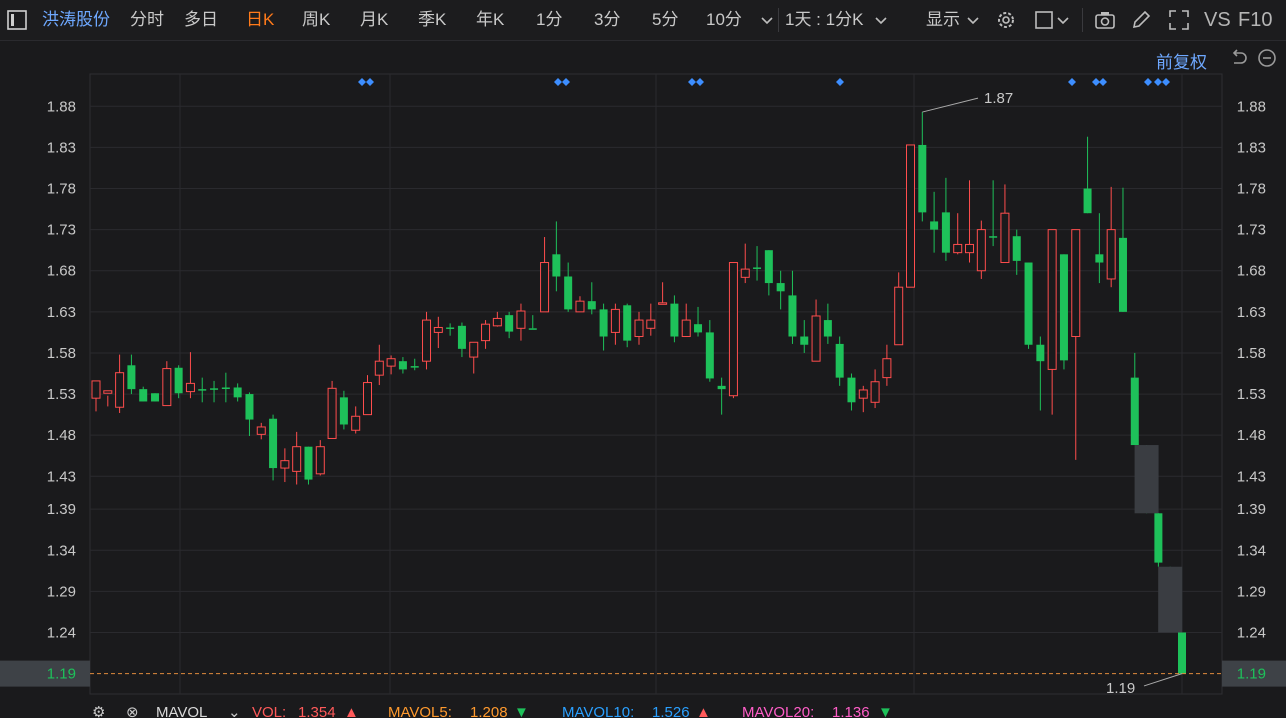 This screenshot has width=1286, height=718. What do you see at coordinates (998, 98) in the screenshot?
I see `max-price-label: 1.87` at bounding box center [998, 98].